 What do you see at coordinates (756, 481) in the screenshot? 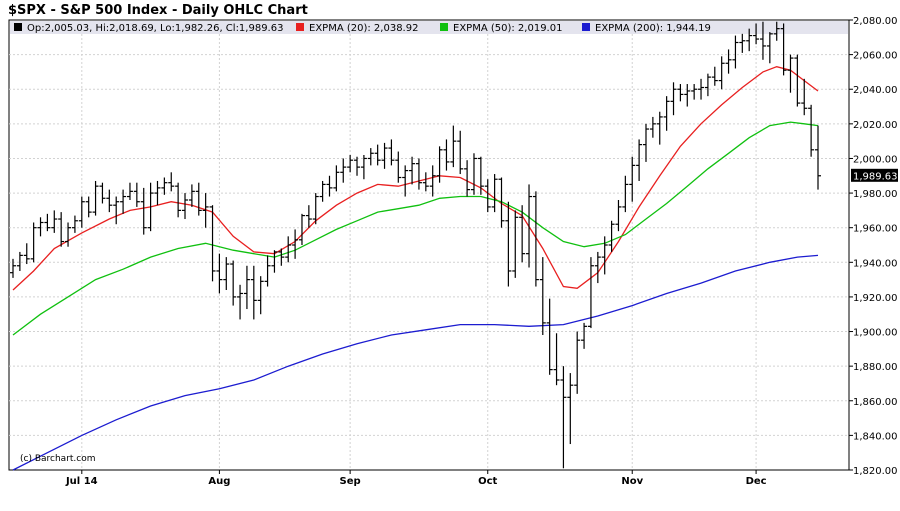
I see `x-tick-label: Dec` at bounding box center [756, 481].